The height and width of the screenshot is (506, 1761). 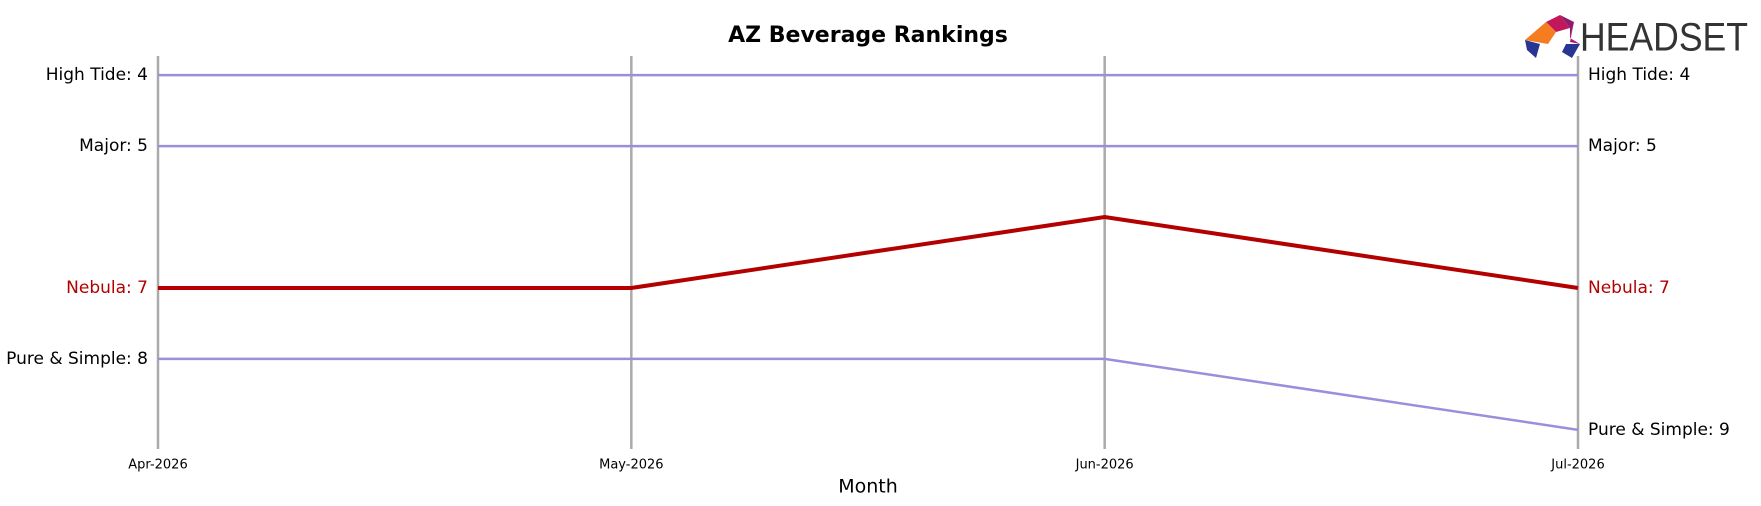 I want to click on logo-text: HEADSET, so click(x=1664, y=38).